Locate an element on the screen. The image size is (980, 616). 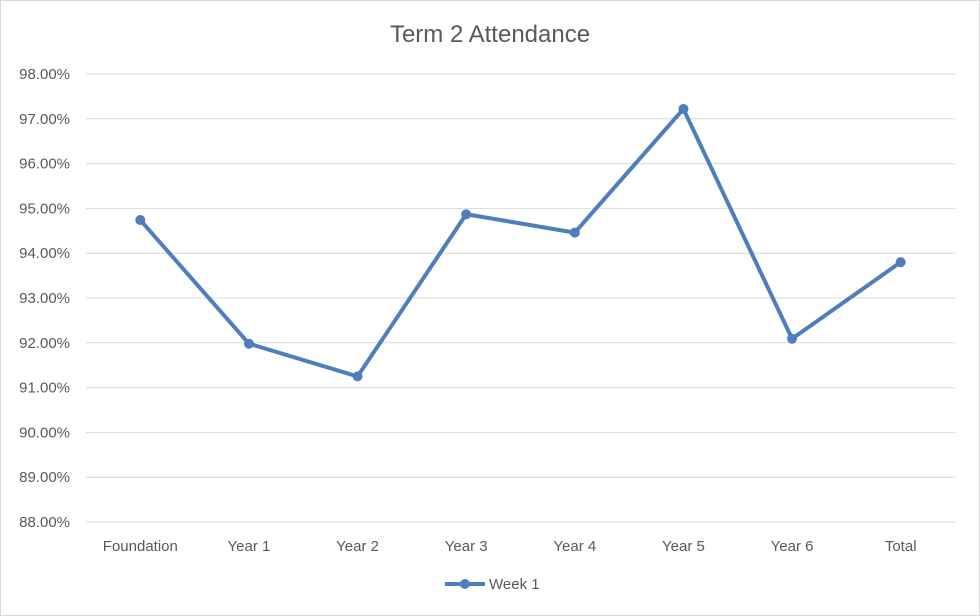
y-tick-label: 94.00% is located at coordinates (44, 253).